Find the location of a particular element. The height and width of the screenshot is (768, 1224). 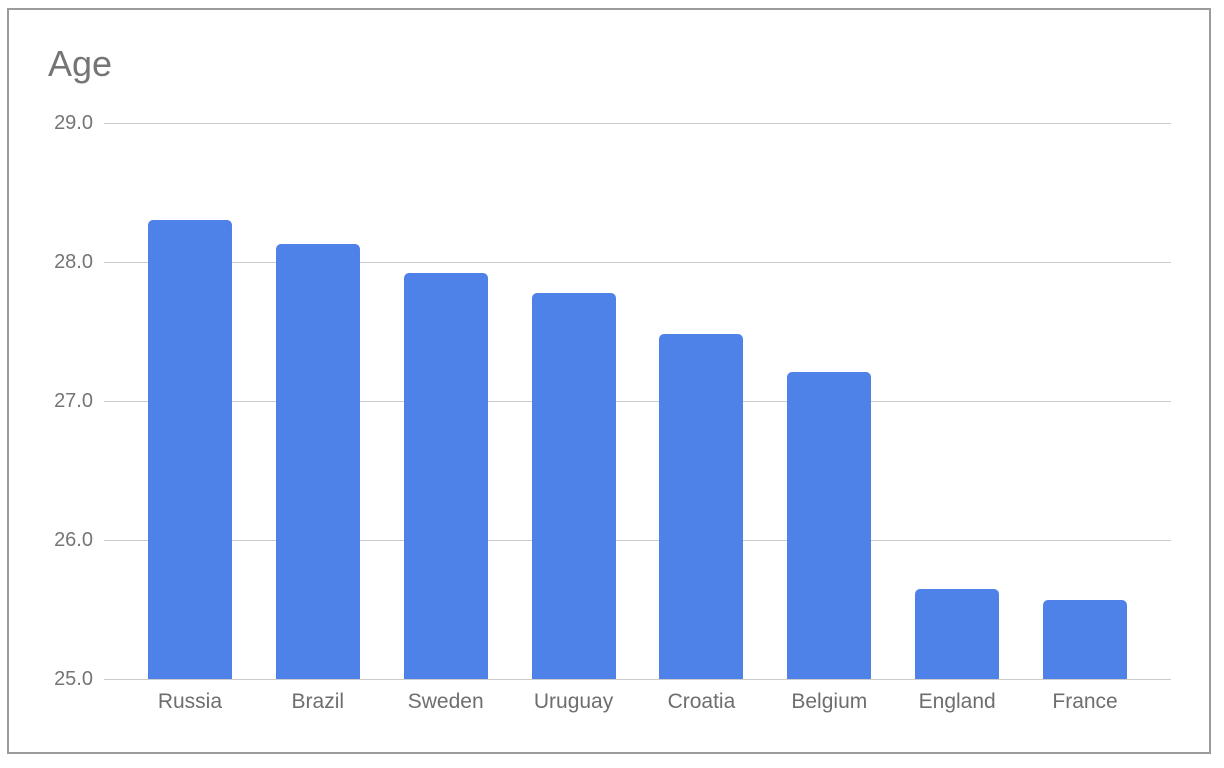

bar-croatia is located at coordinates (701, 506).